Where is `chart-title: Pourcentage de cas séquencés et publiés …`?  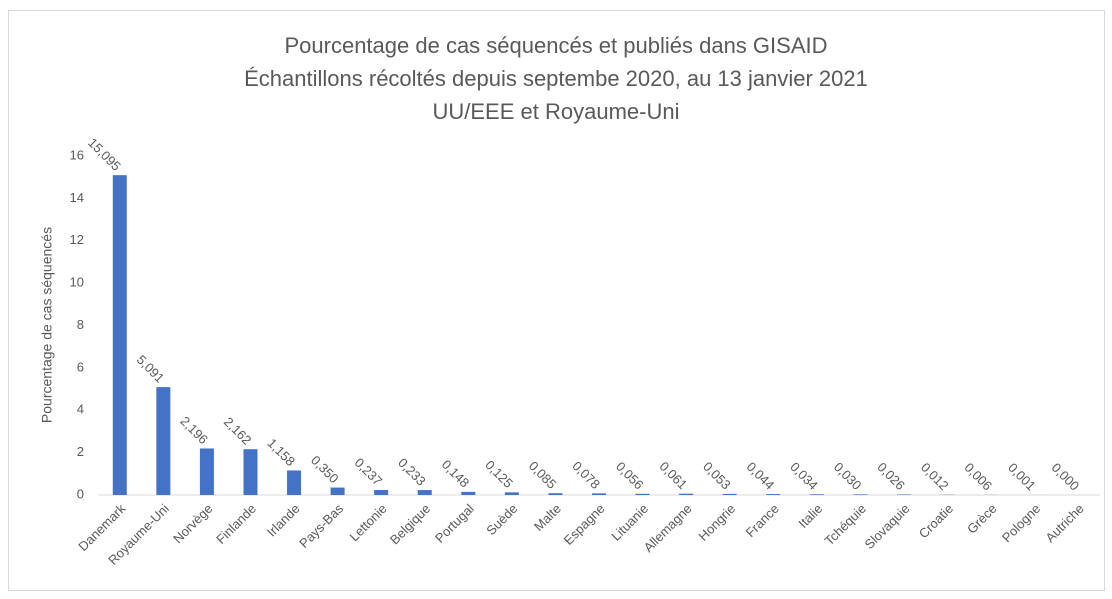
chart-title: Pourcentage de cas séquencés et publiés … is located at coordinates (555, 45).